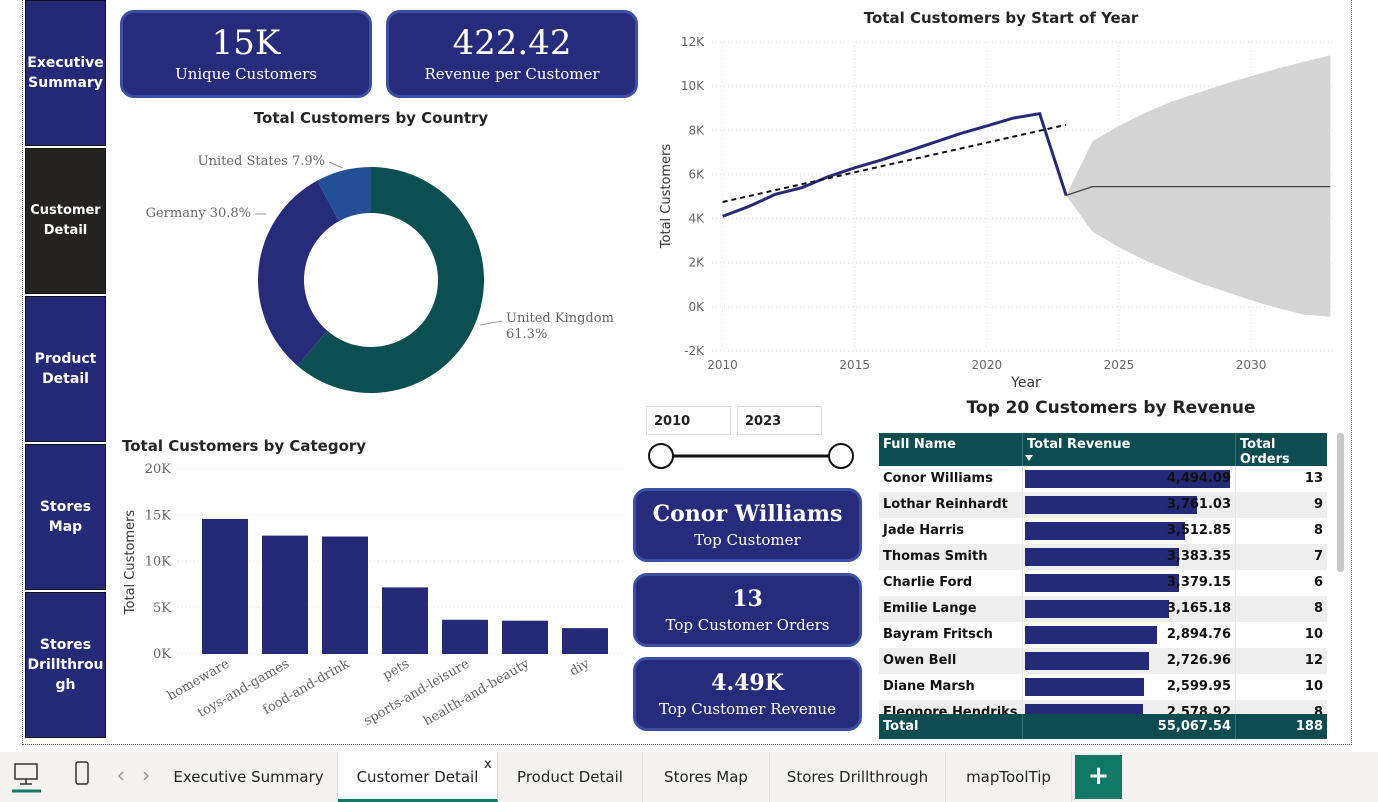 This screenshot has width=1378, height=802. I want to click on chart-title: Total Customers by Start of Year, so click(1001, 18).